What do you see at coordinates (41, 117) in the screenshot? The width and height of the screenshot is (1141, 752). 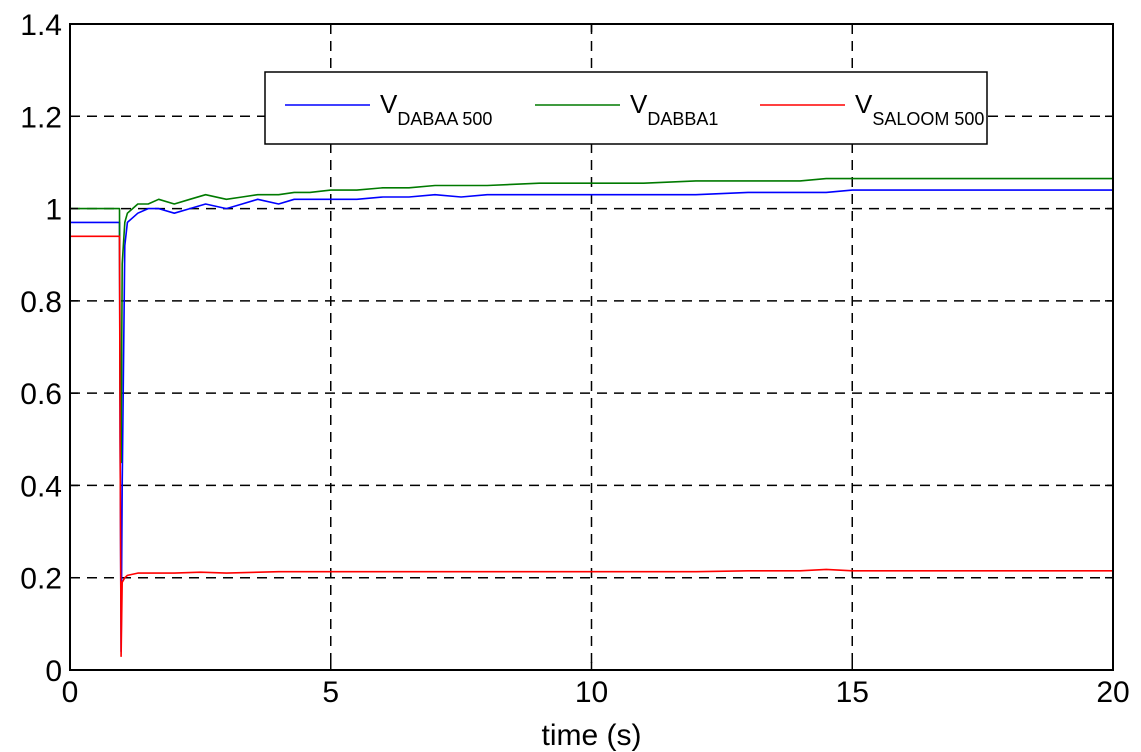 I see `y-tick-label: 1.2` at bounding box center [41, 117].